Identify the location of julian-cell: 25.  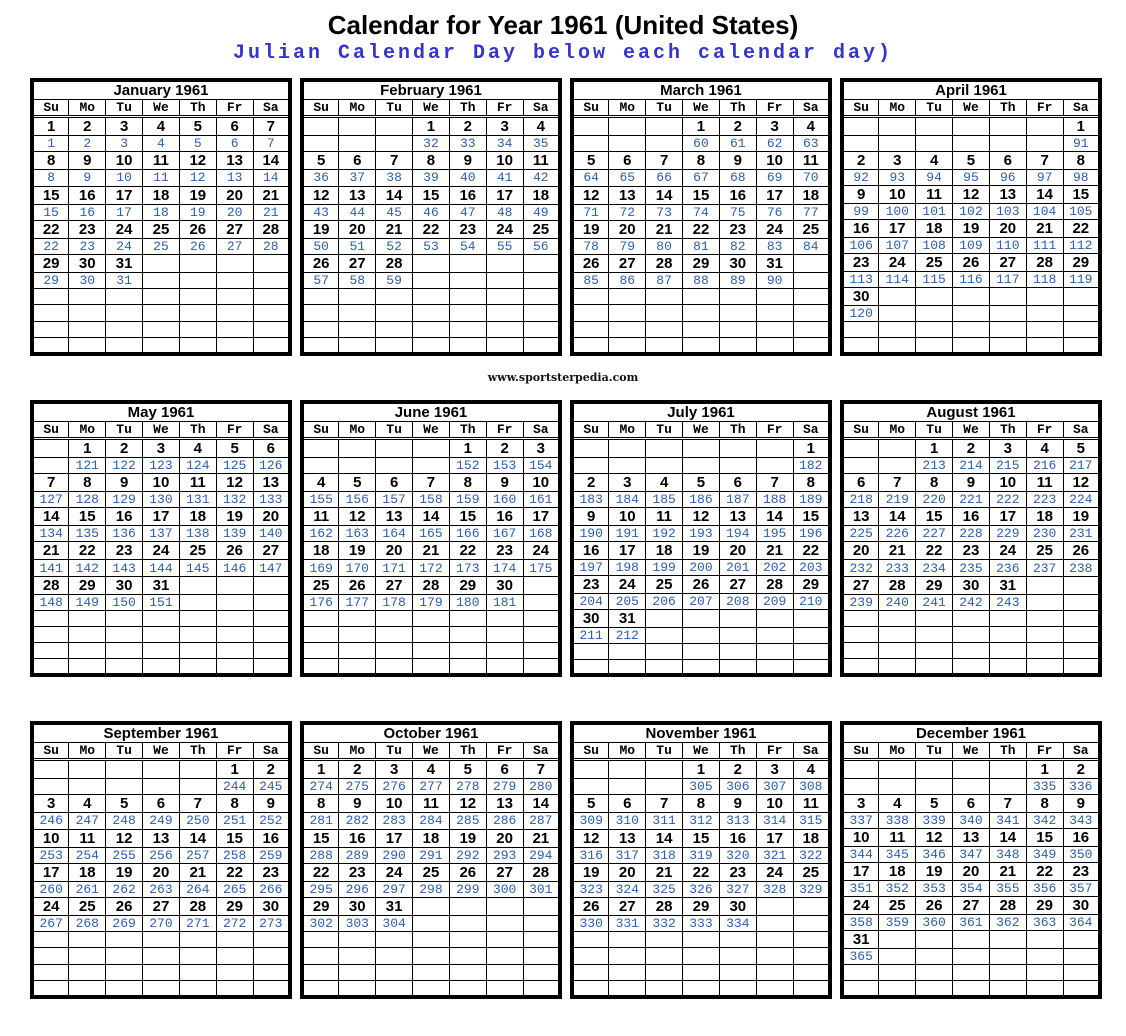
(161, 246).